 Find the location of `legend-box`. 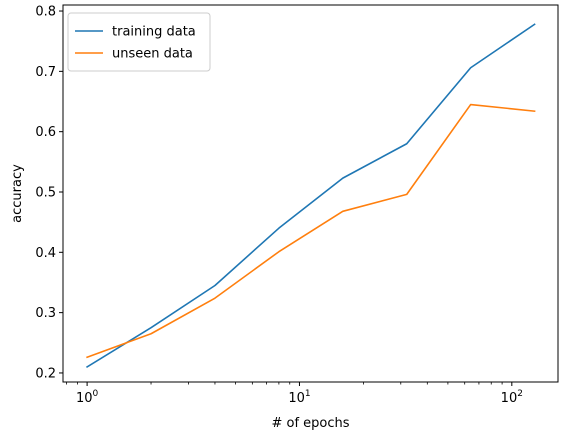

legend-box is located at coordinates (139, 42).